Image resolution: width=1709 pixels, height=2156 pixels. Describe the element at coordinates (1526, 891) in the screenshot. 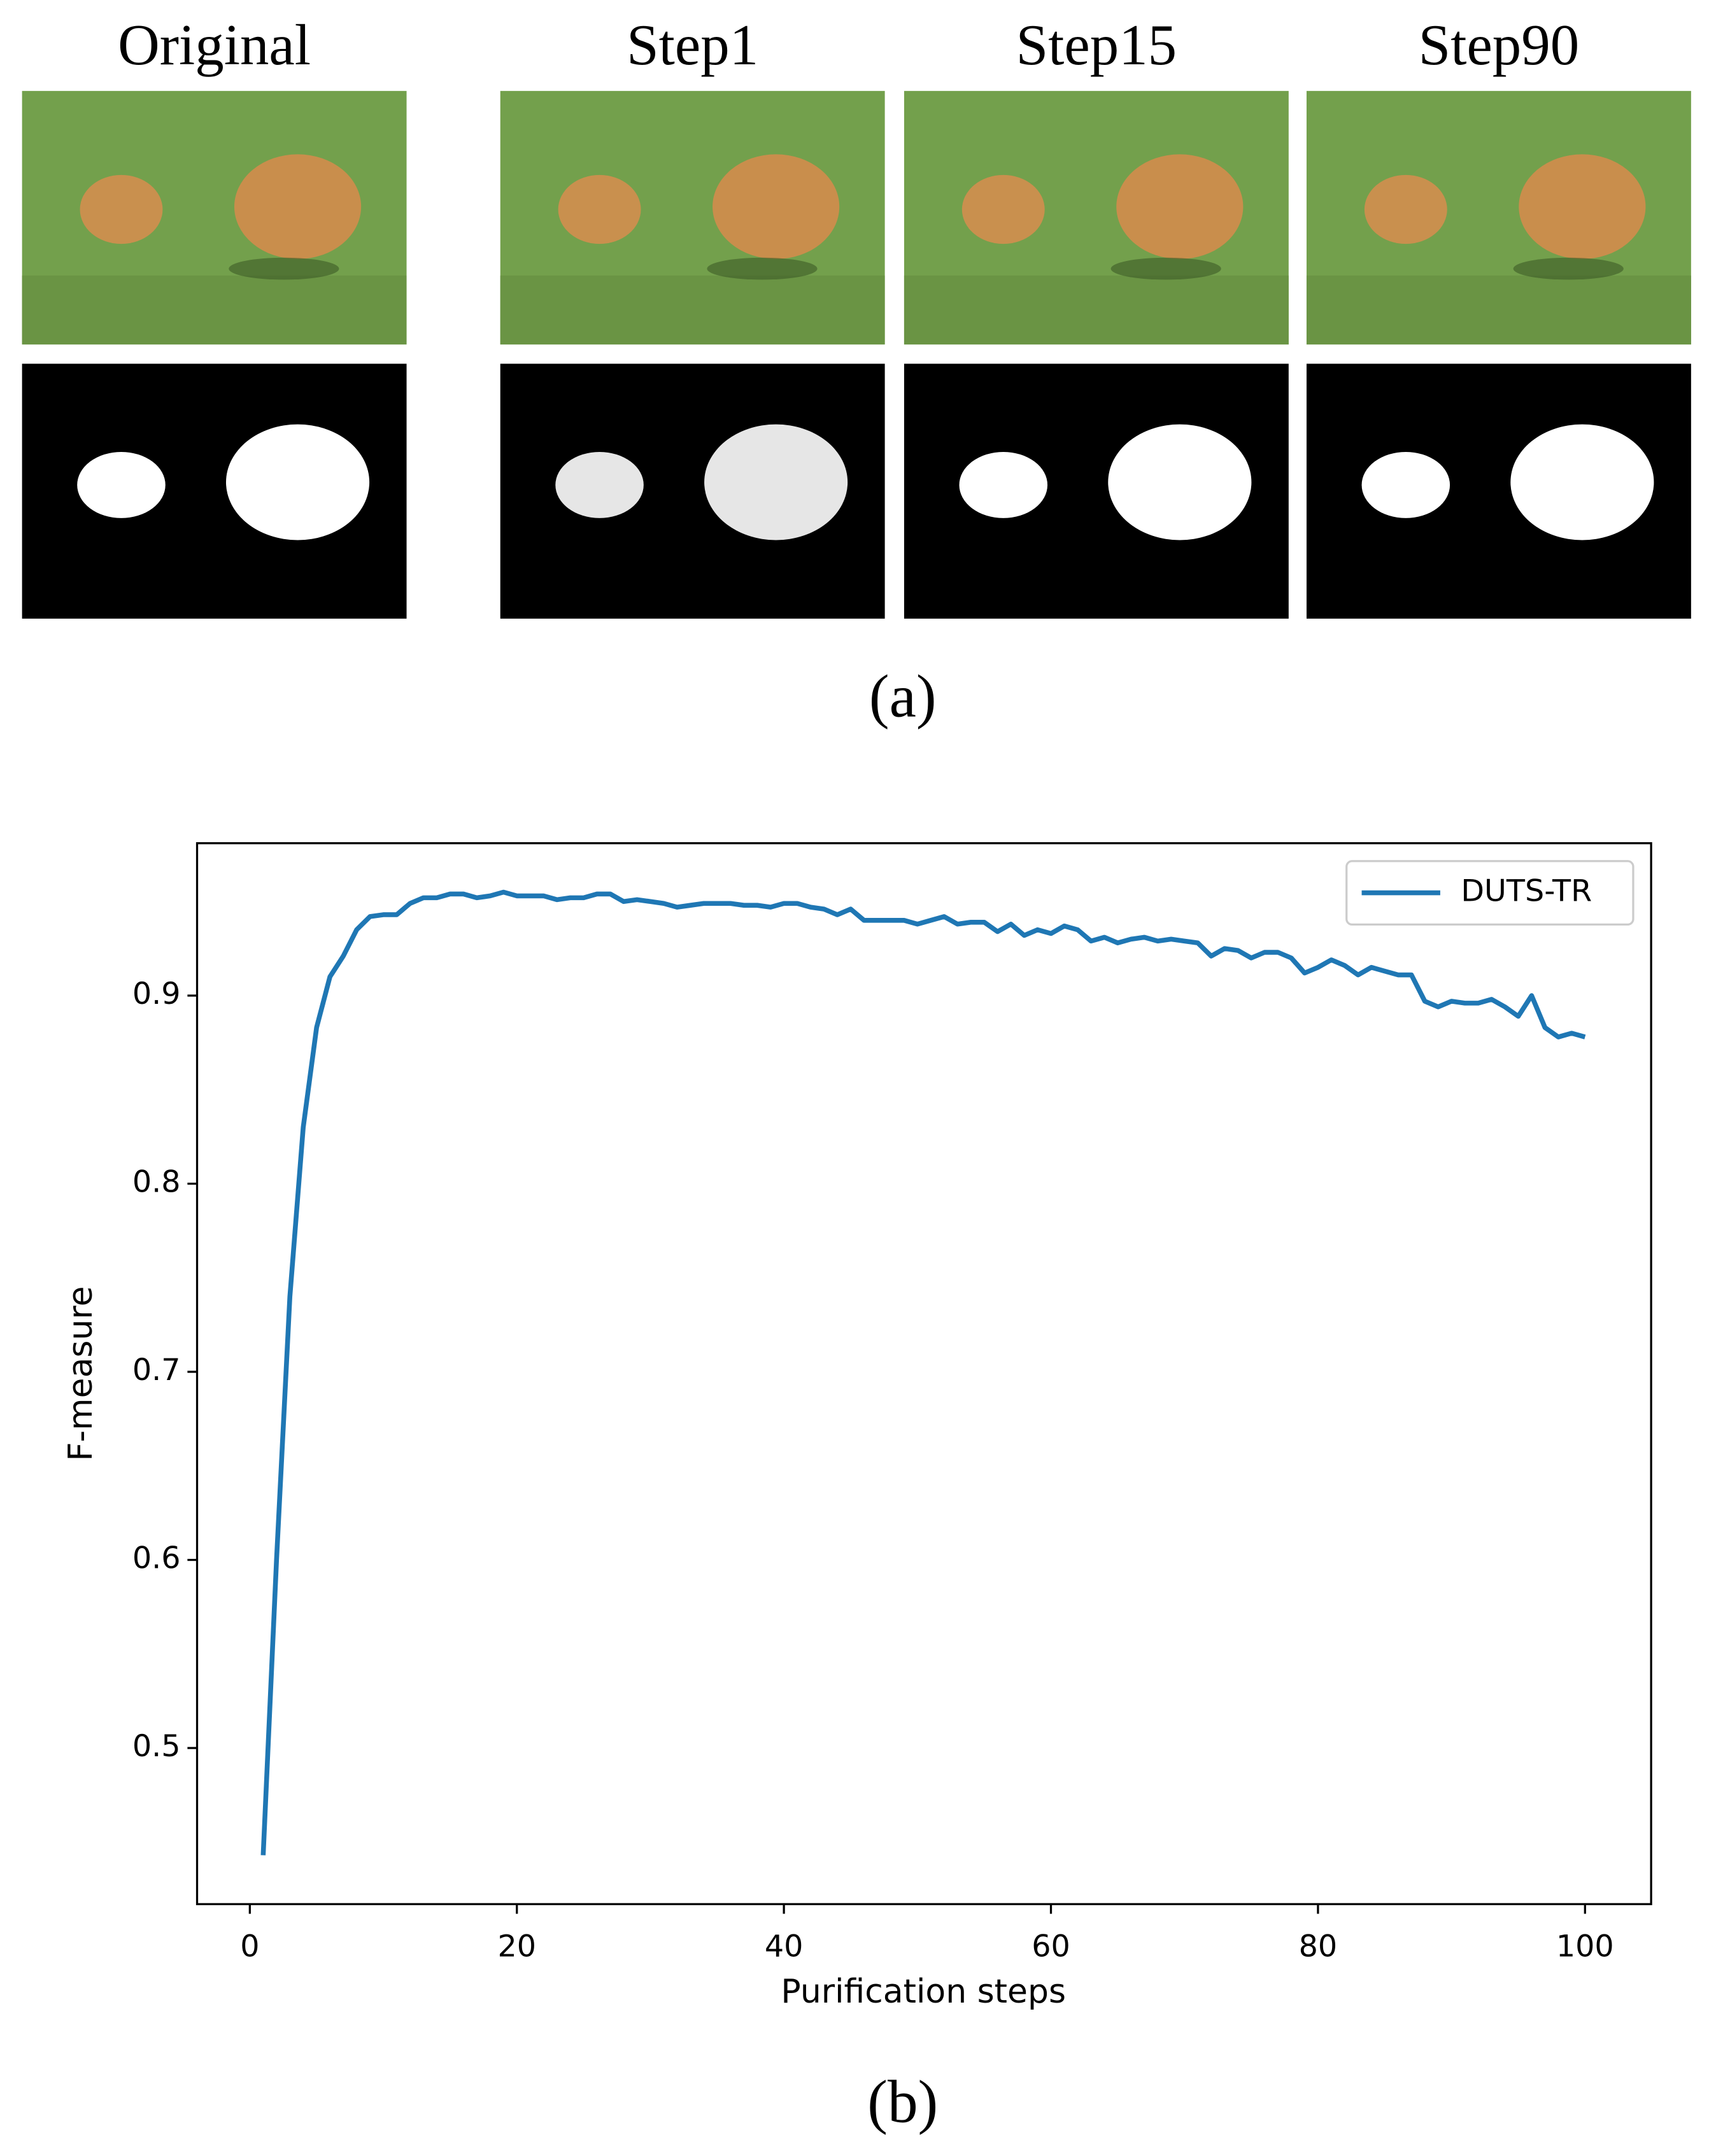

I see `legend-label: DUTS-TR` at that location.